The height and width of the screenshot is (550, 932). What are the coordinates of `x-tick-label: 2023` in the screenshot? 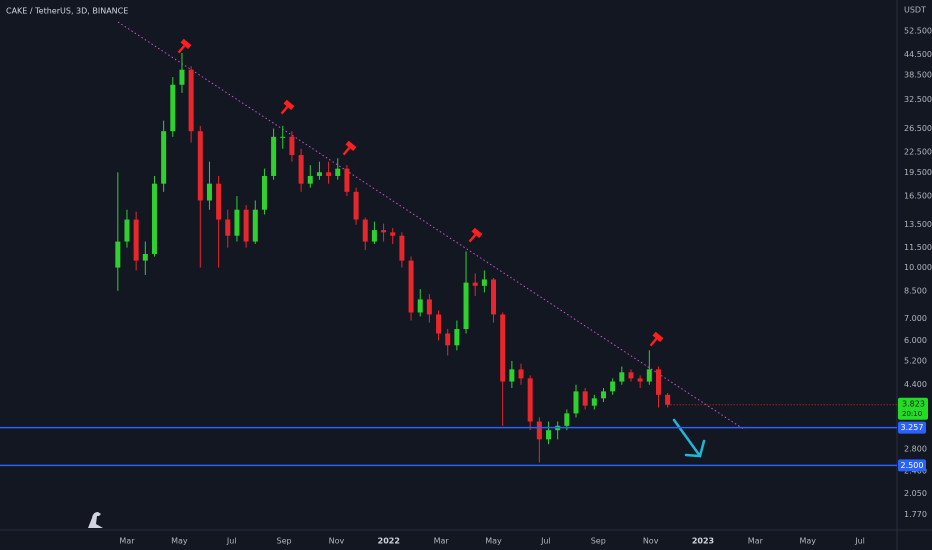 It's located at (703, 541).